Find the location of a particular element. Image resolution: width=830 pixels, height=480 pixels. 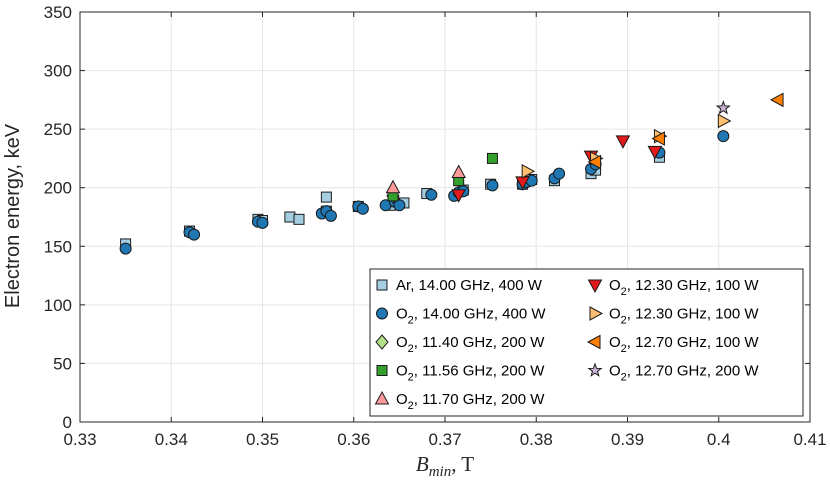

legend-label: O2, 12.70 GHz, 100 W is located at coordinates (684, 344).